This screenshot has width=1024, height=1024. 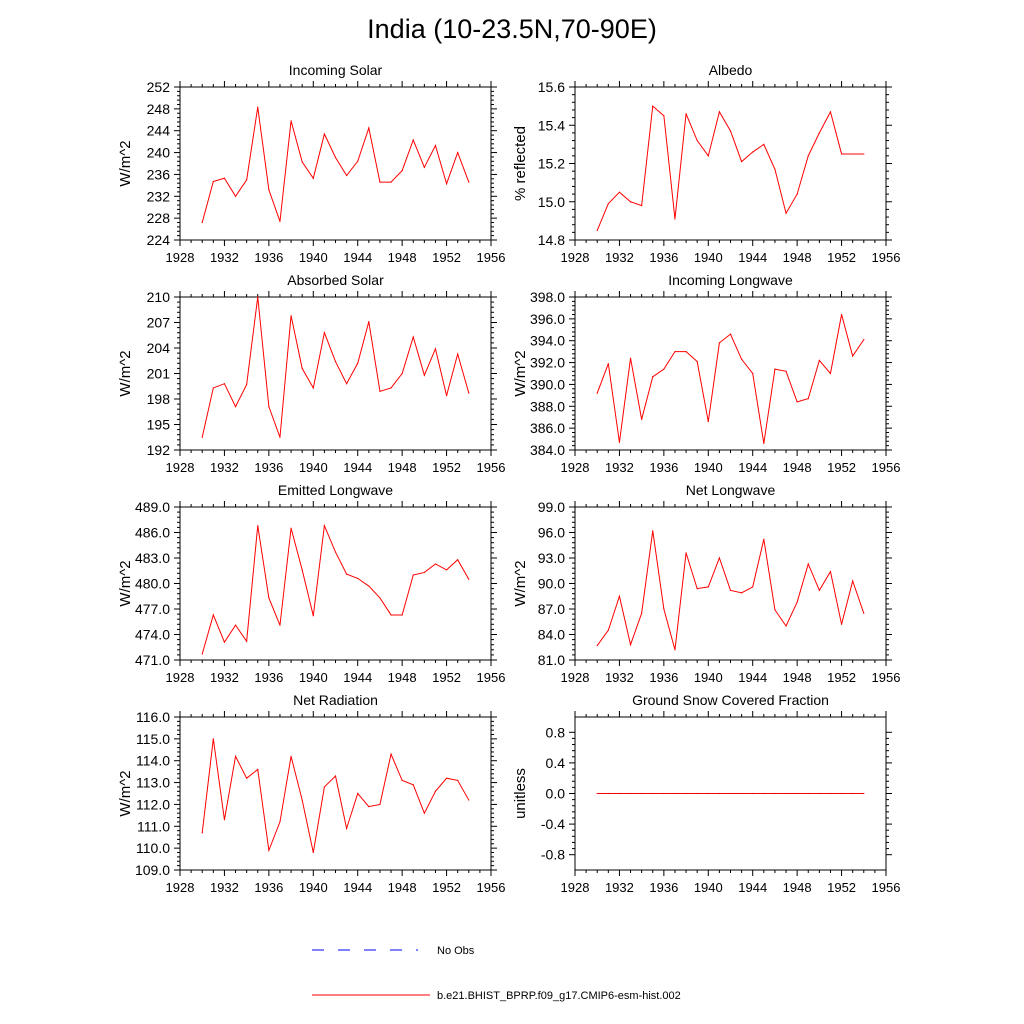 I want to click on plot-frame, so click(x=730, y=163).